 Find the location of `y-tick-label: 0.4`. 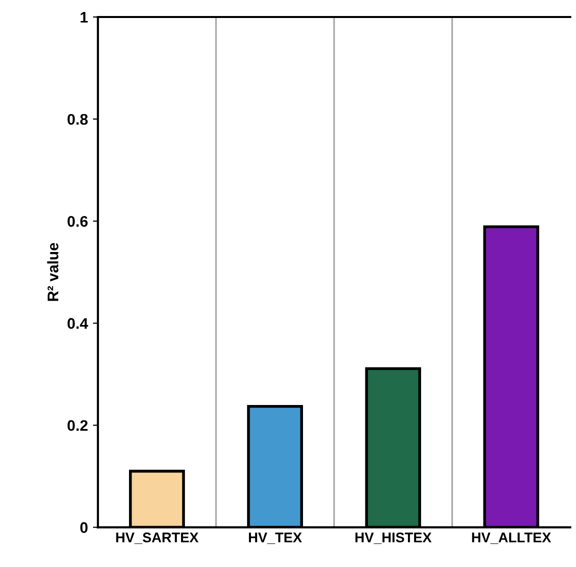

y-tick-label: 0.4 is located at coordinates (78, 323).